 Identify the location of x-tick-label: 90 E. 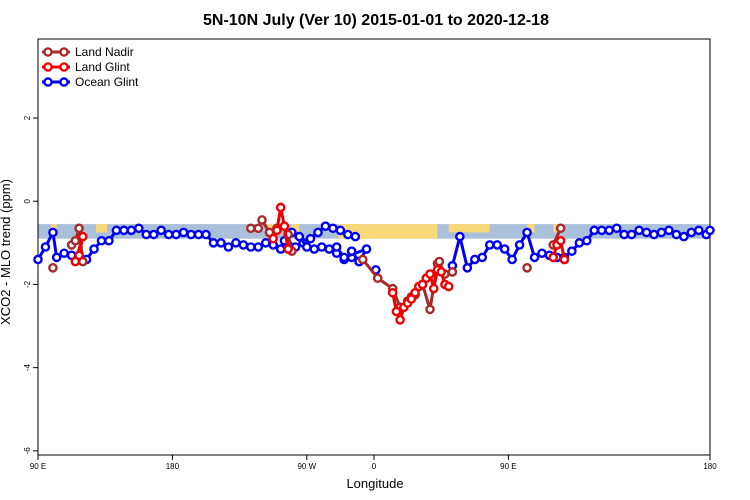
(508, 466).